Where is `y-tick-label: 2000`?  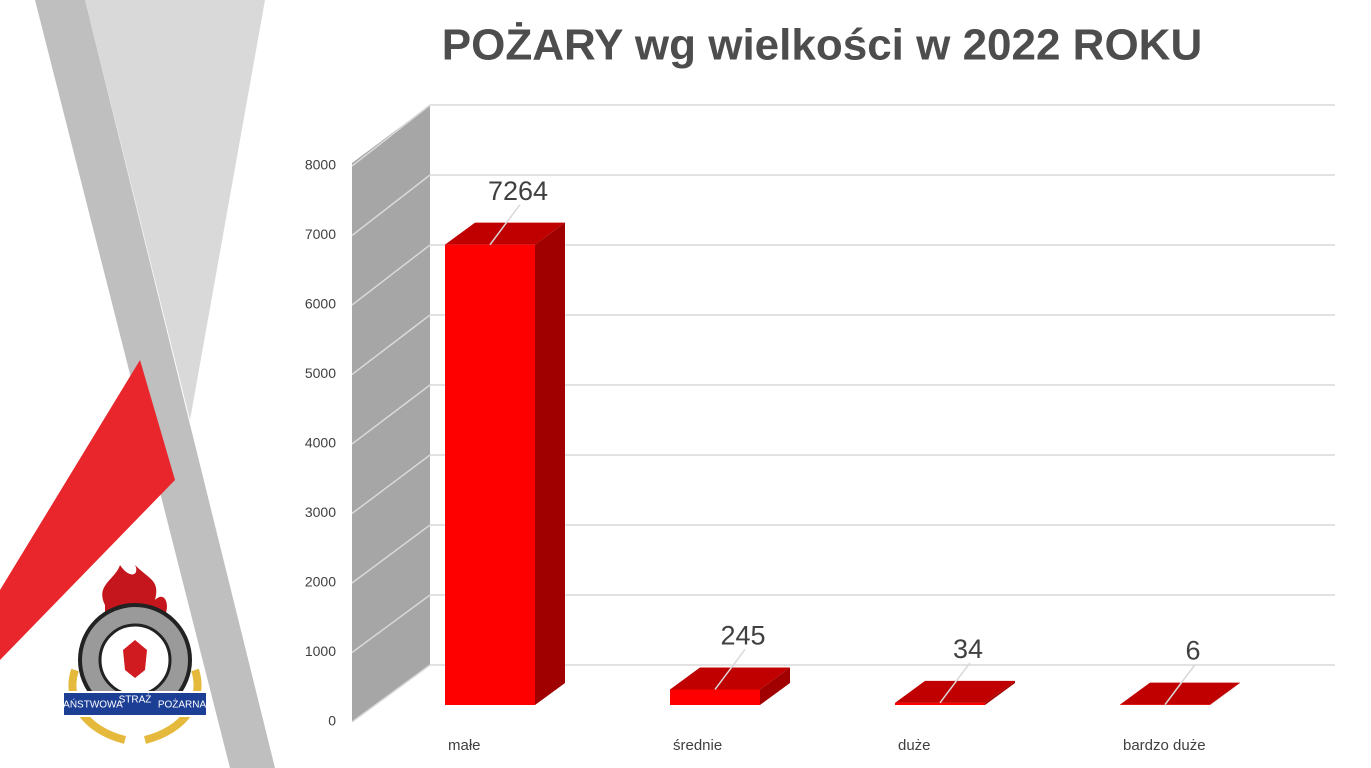
y-tick-label: 2000 is located at coordinates (320, 582).